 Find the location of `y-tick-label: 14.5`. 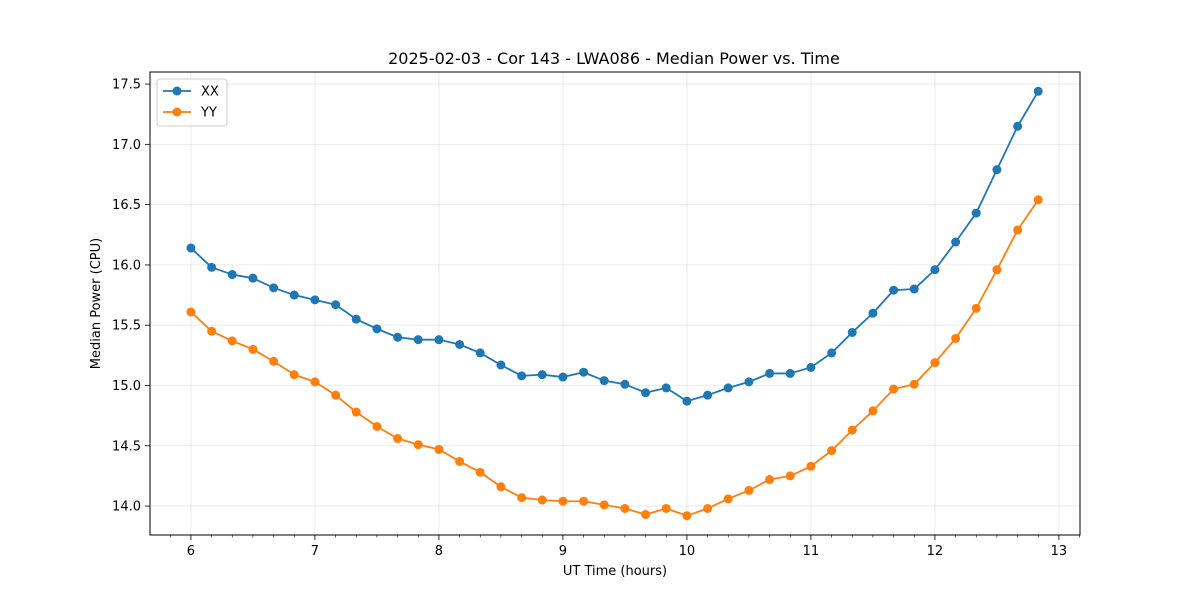

y-tick-label: 14.5 is located at coordinates (126, 446).